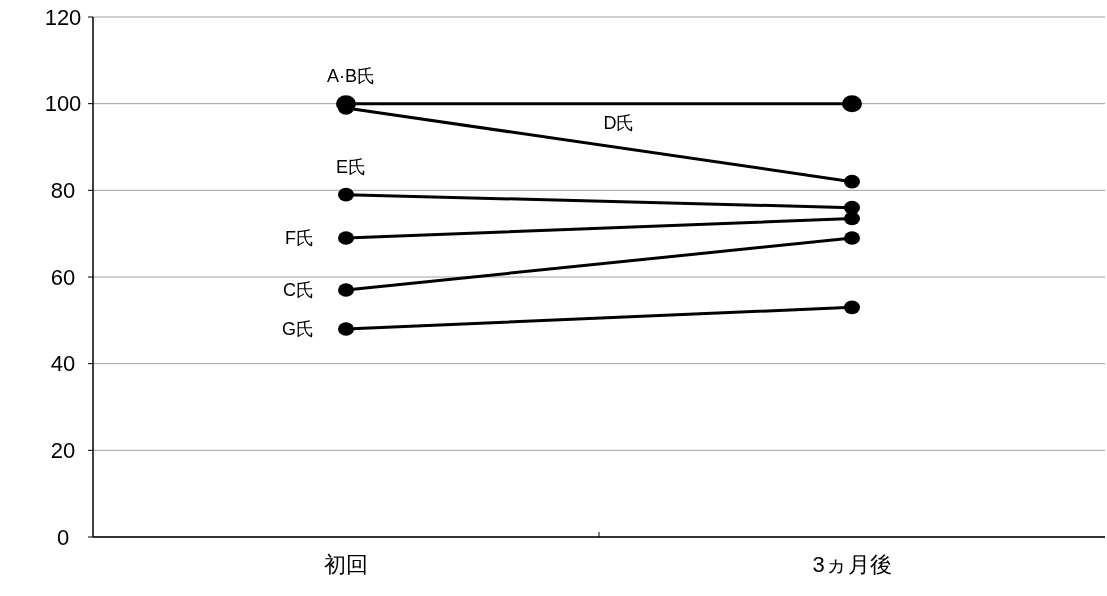  I want to click on series-label: A·B氏, so click(351, 75).